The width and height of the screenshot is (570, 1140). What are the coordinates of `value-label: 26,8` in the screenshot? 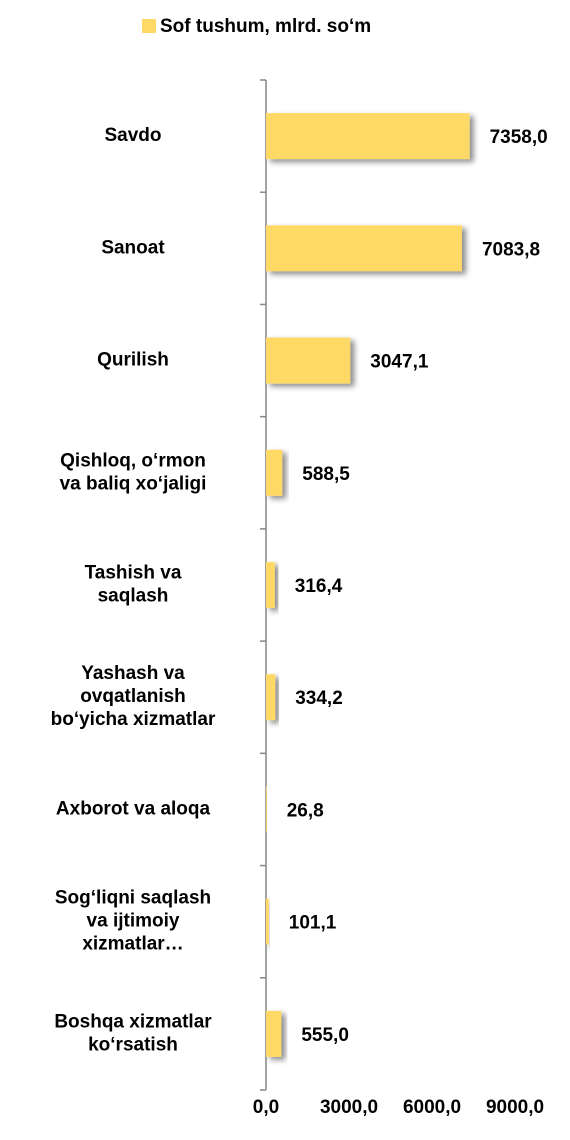 It's located at (305, 810).